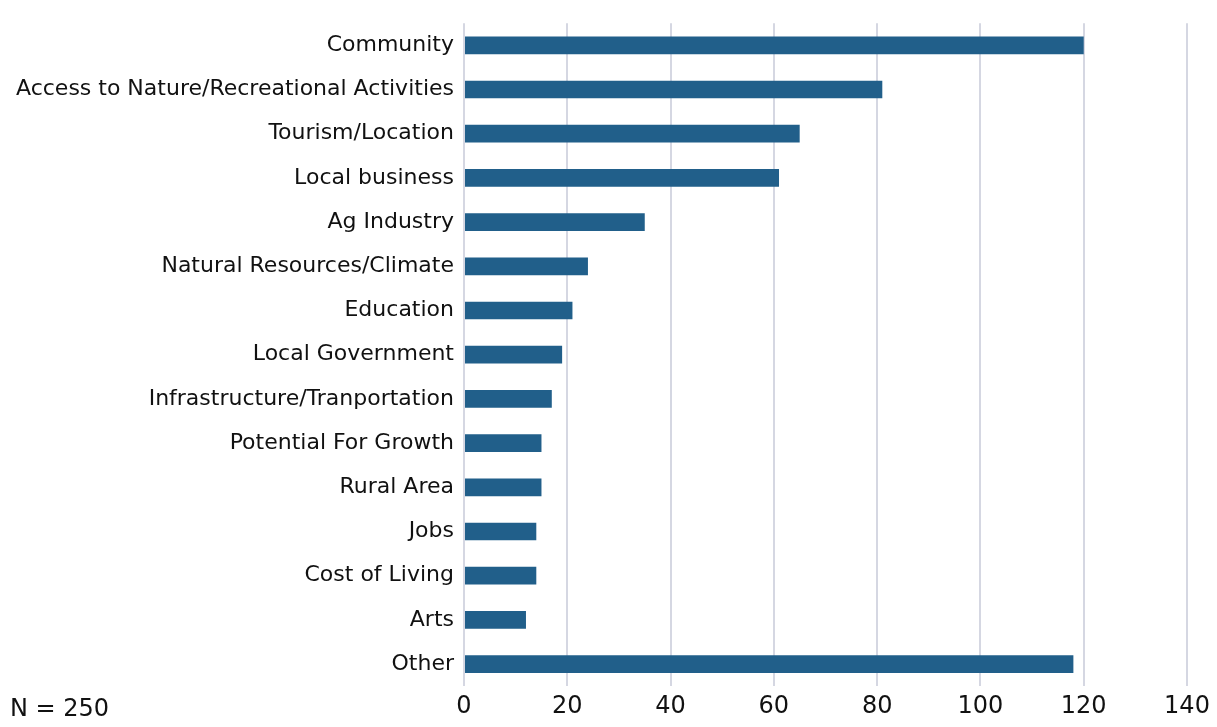 This screenshot has height=727, width=1217. Describe the element at coordinates (234, 88) in the screenshot. I see `y-tick-label: Access to Nature/Recreational Activities` at that location.